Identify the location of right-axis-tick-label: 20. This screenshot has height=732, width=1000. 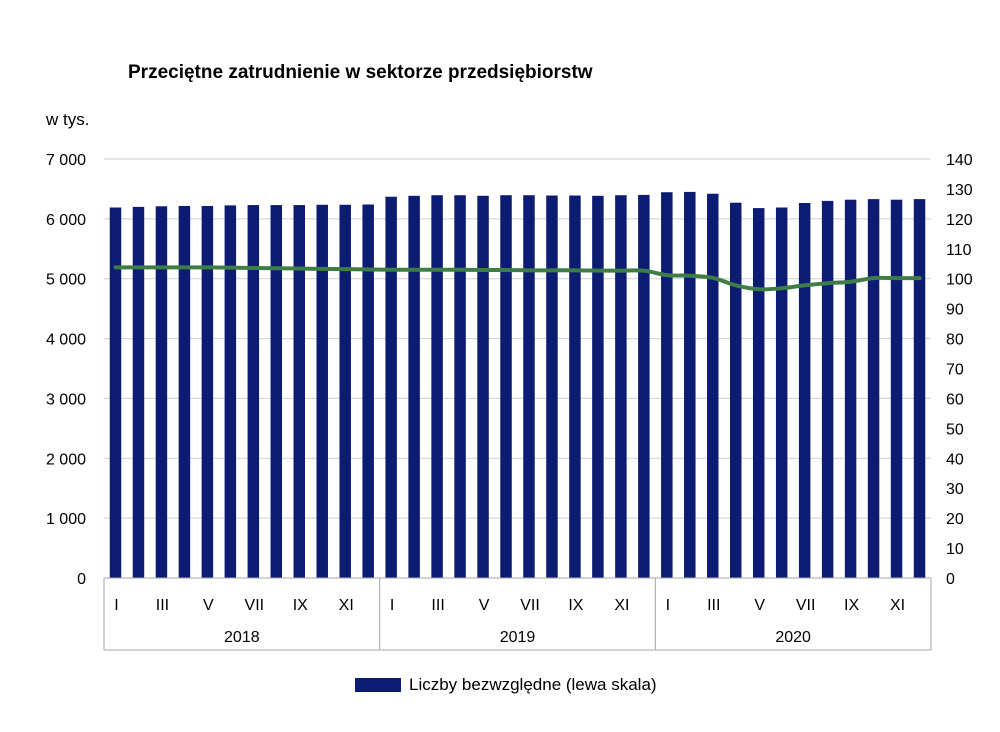
(955, 519).